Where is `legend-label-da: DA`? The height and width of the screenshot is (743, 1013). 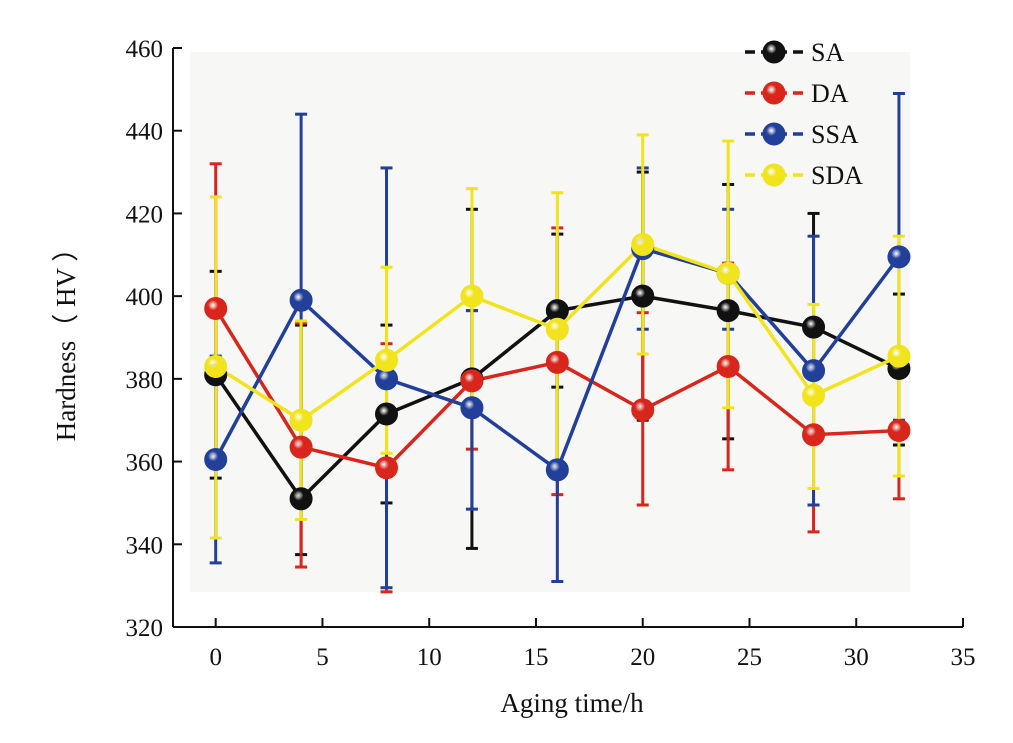
legend-label-da: DA is located at coordinates (830, 93).